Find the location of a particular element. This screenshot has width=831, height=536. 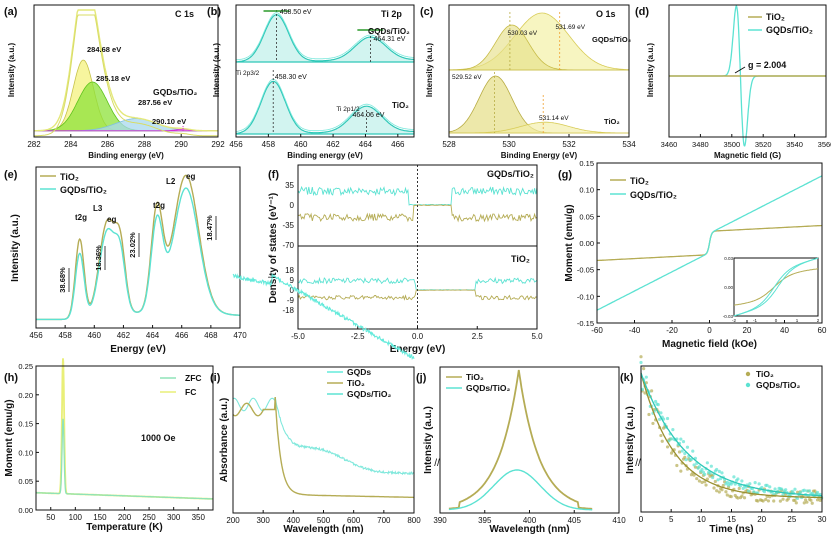

x-tick-label: 534 is located at coordinates (629, 144).